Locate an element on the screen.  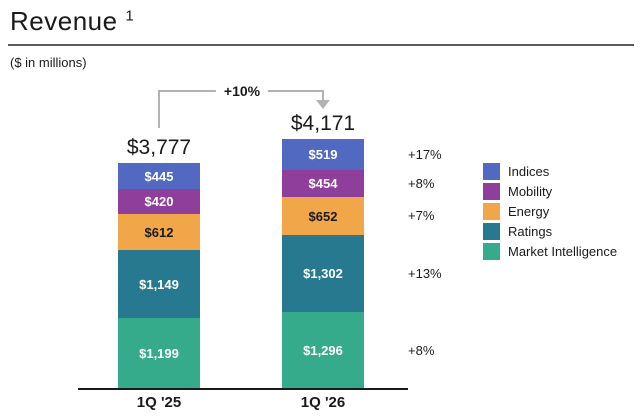
segment-ratings: $1,149 is located at coordinates (159, 284).